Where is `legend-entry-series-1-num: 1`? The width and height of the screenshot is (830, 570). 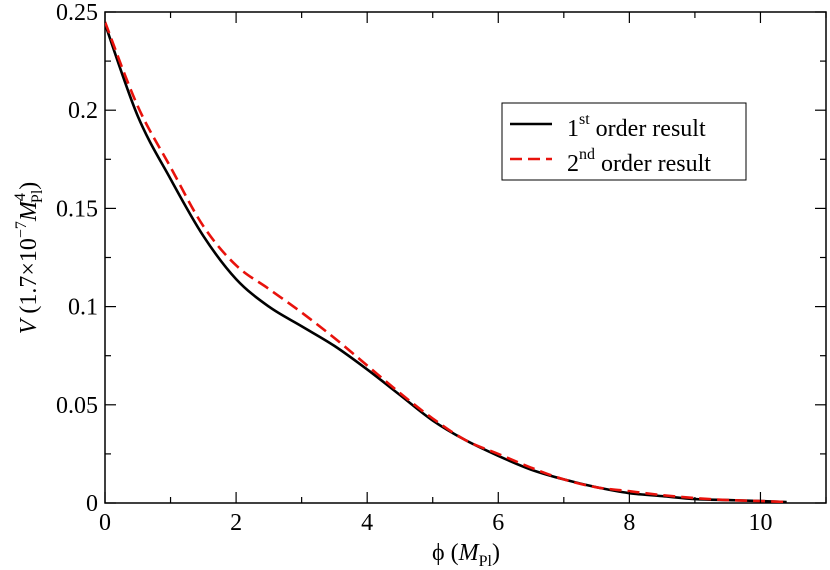 legend-entry-series-1-num: 1 is located at coordinates (573, 129).